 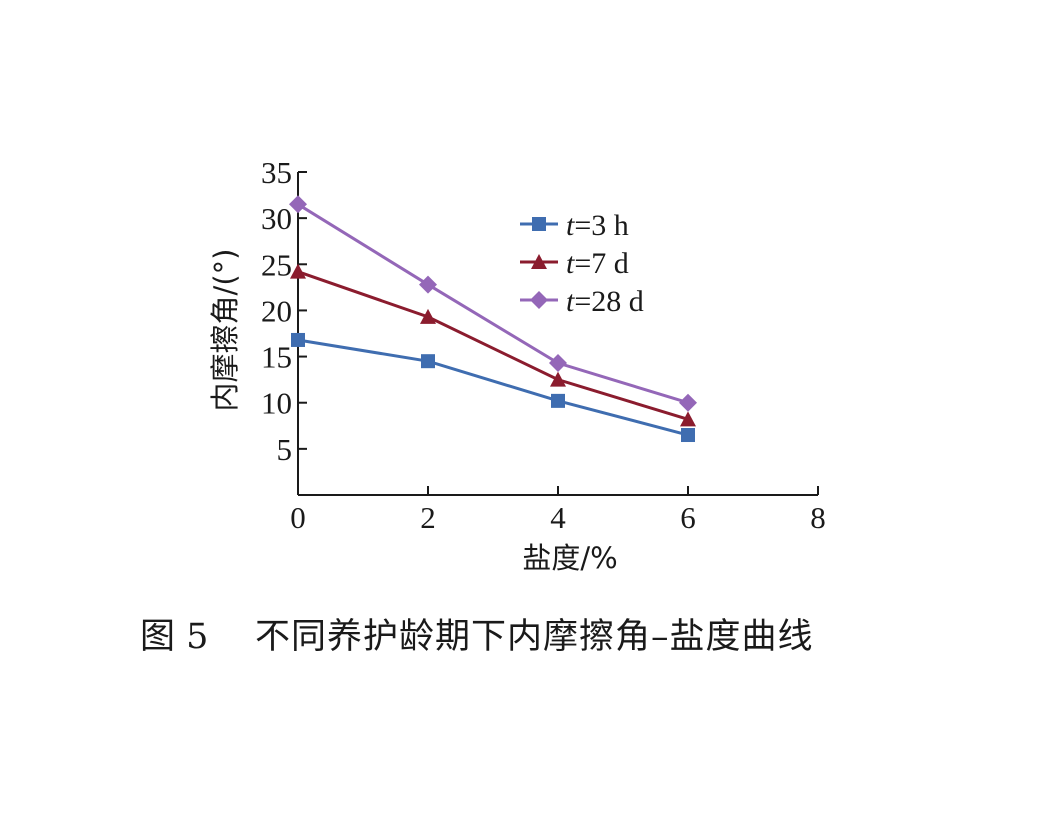 What do you see at coordinates (276, 172) in the screenshot?
I see `y-tick-label: 35` at bounding box center [276, 172].